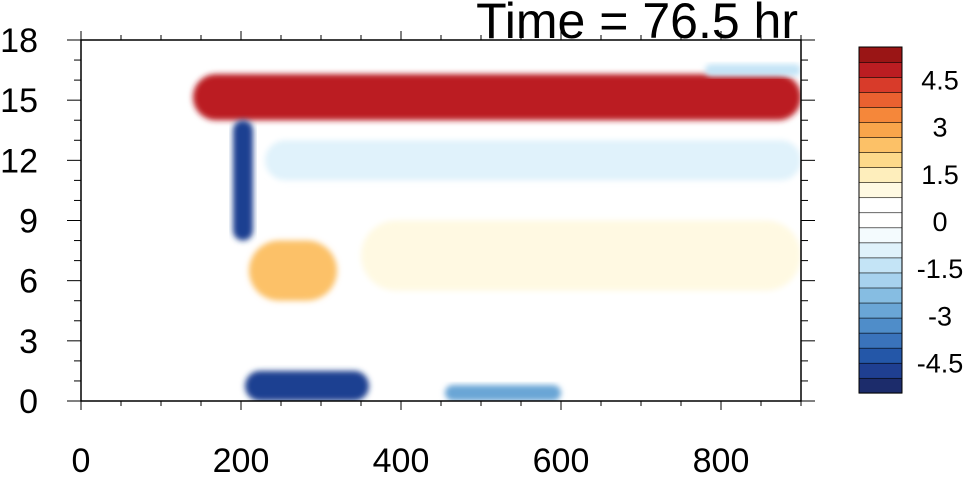 This screenshot has height=478, width=965. I want to click on colorbar-frame, so click(880, 220).